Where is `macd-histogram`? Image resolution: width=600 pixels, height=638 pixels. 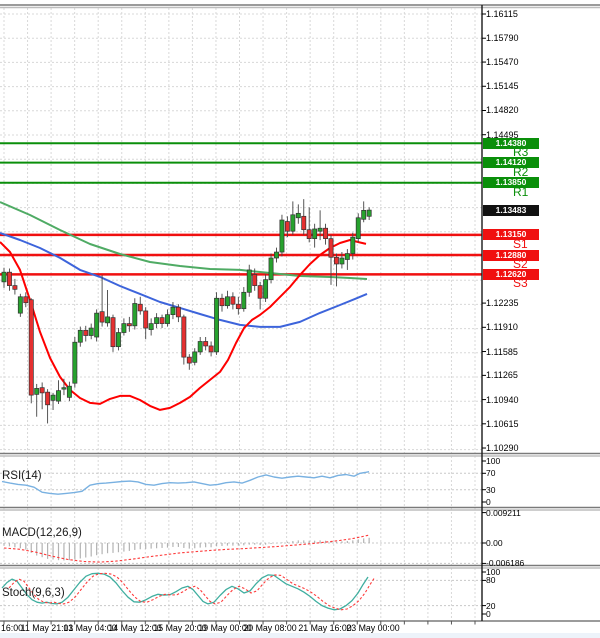
macd-histogram is located at coordinates (186, 549).